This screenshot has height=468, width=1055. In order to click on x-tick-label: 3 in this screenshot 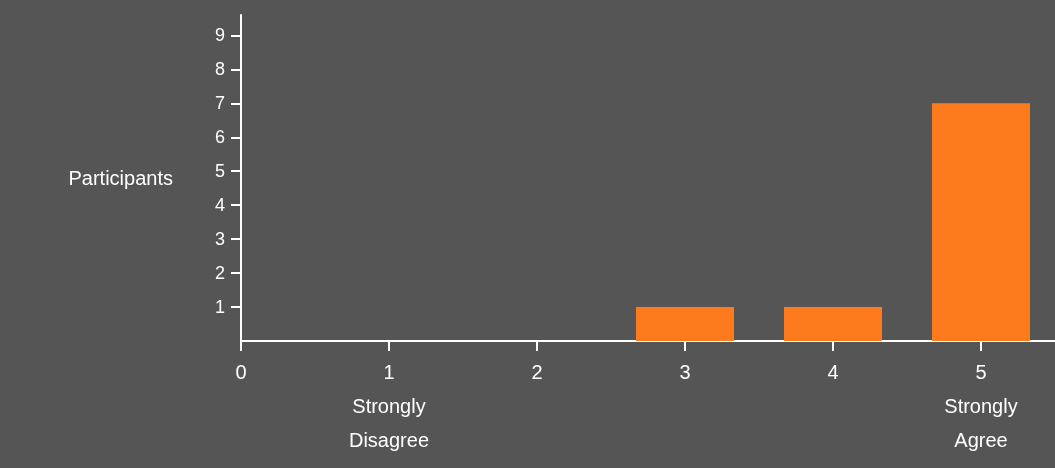, I will do `click(685, 372)`.